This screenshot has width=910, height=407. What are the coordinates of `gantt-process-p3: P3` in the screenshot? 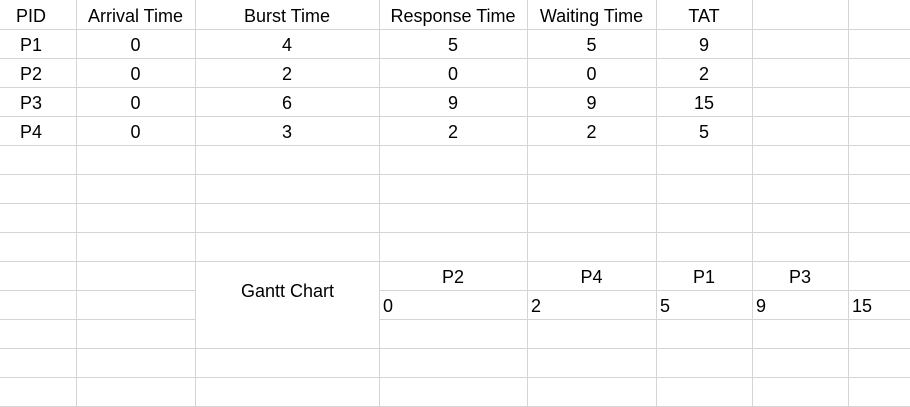 It's located at (800, 277).